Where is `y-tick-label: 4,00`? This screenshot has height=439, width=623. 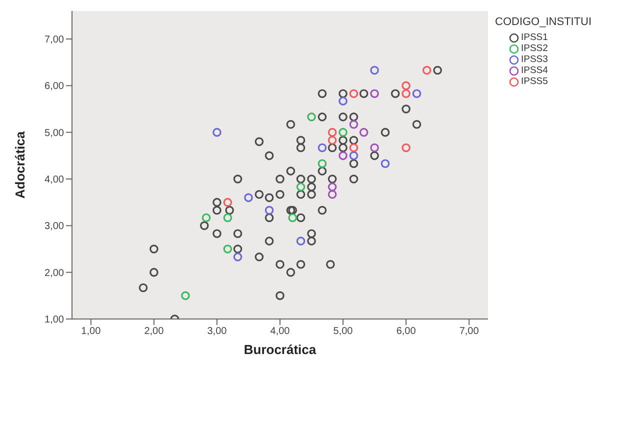
y-tick-label: 4,00 is located at coordinates (54, 180).